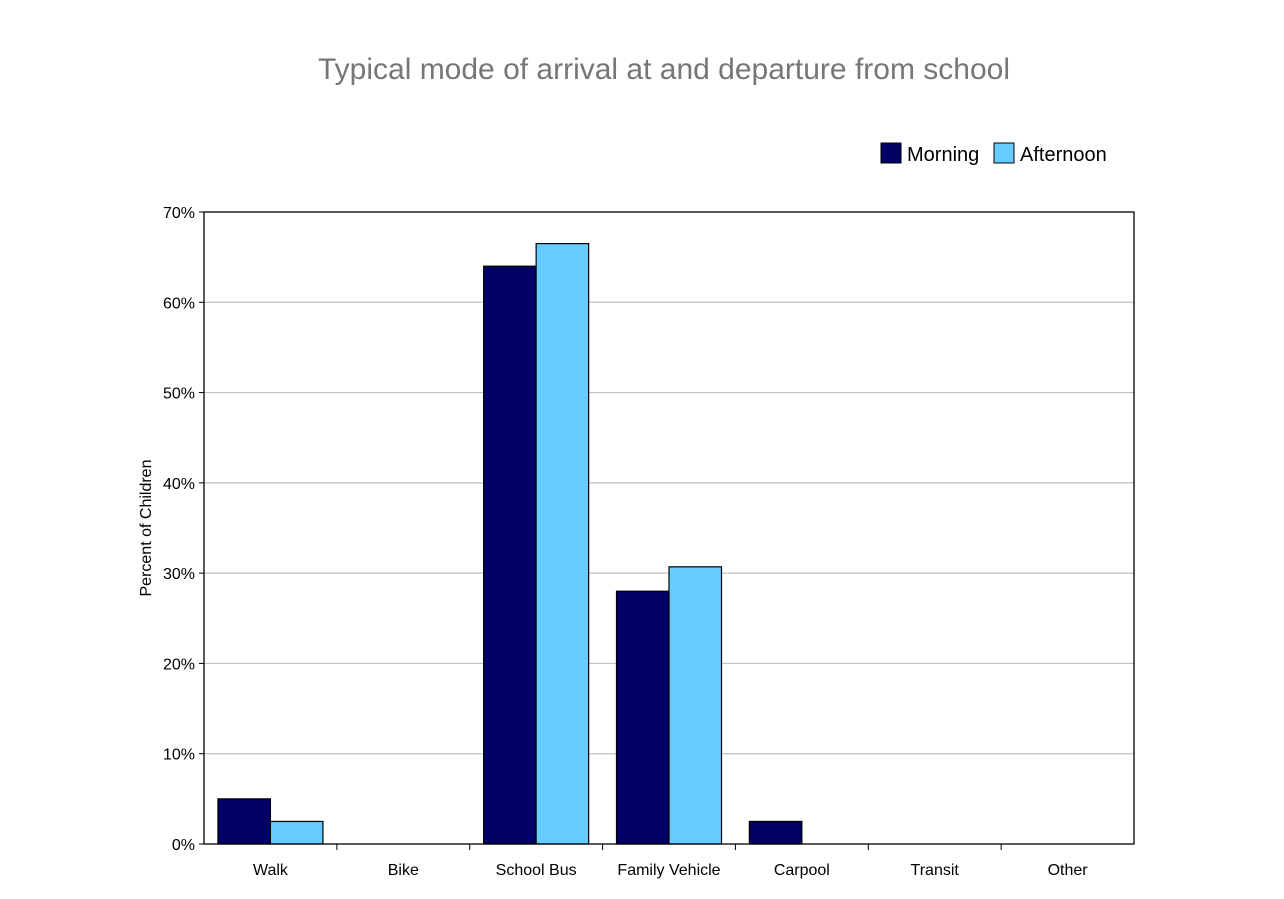  I want to click on legend-swatch-morning, so click(891, 153).